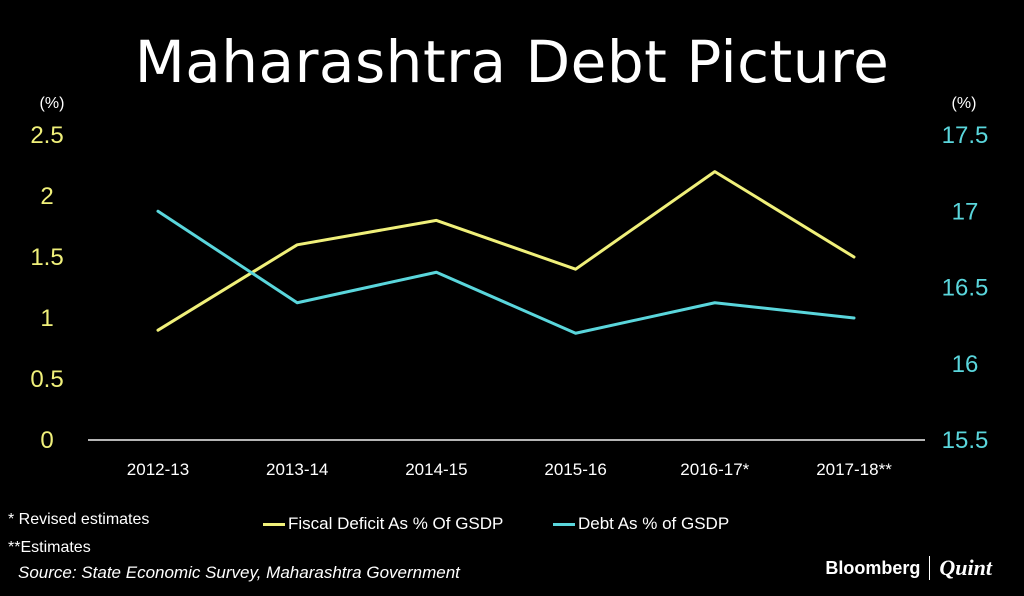 This screenshot has height=596, width=1024. Describe the element at coordinates (297, 469) in the screenshot. I see `x-tick-label: 2013-14` at that location.